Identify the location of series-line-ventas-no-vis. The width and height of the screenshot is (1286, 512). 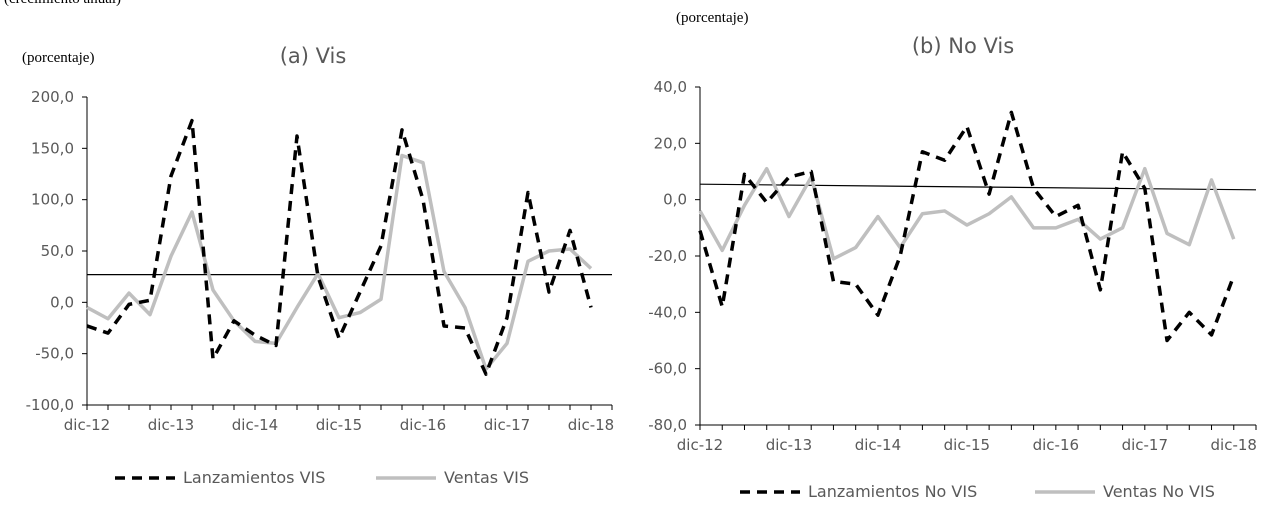
(967, 213).